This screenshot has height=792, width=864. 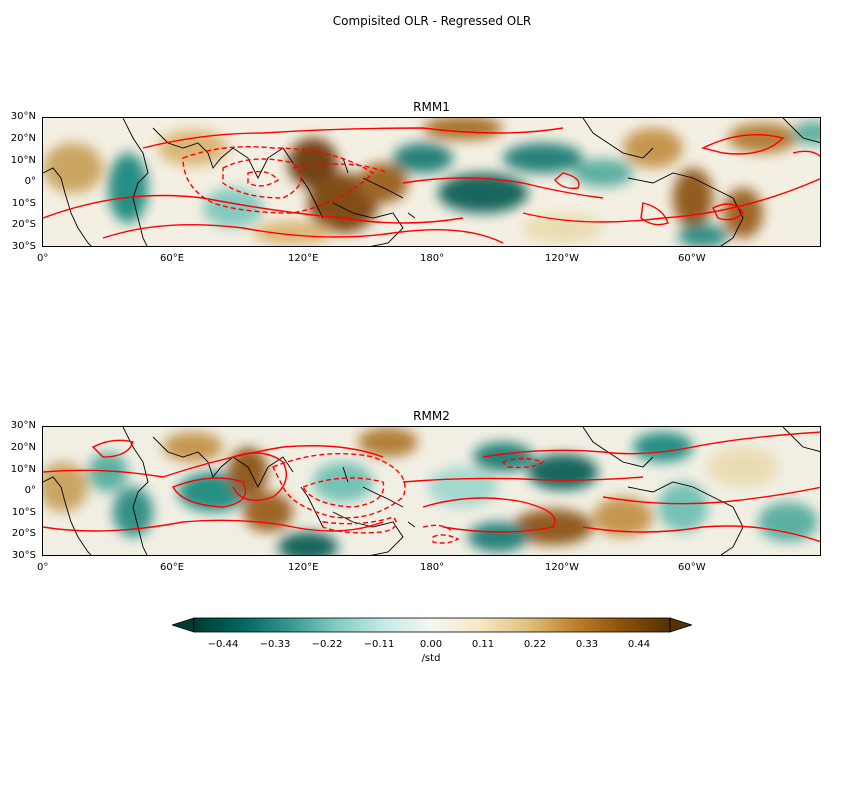 I want to click on x-tick-rmm2-60e: 60°E, so click(x=172, y=567).